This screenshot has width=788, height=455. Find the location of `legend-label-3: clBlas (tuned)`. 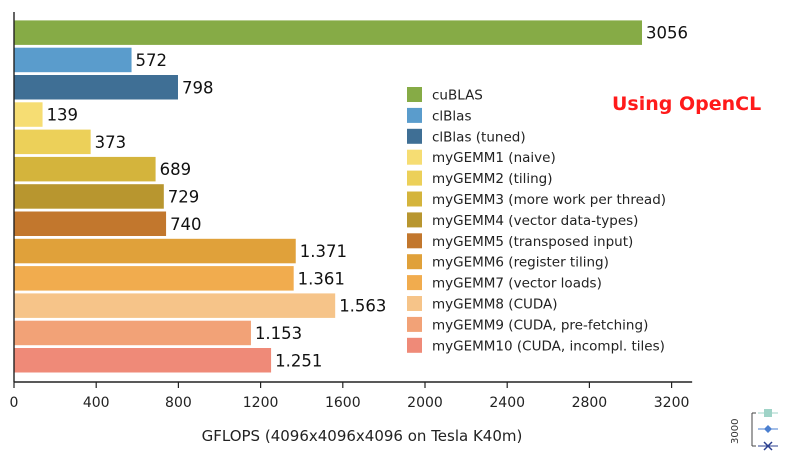

legend-label-3: clBlas (tuned) is located at coordinates (479, 137).